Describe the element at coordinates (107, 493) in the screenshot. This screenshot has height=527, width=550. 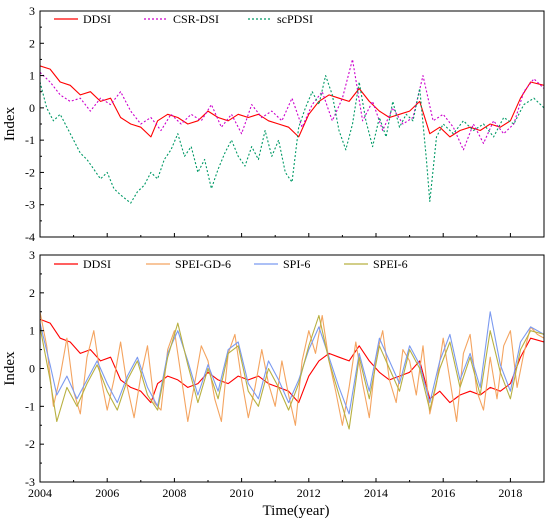
I see `x-tick-label: 2006` at that location.